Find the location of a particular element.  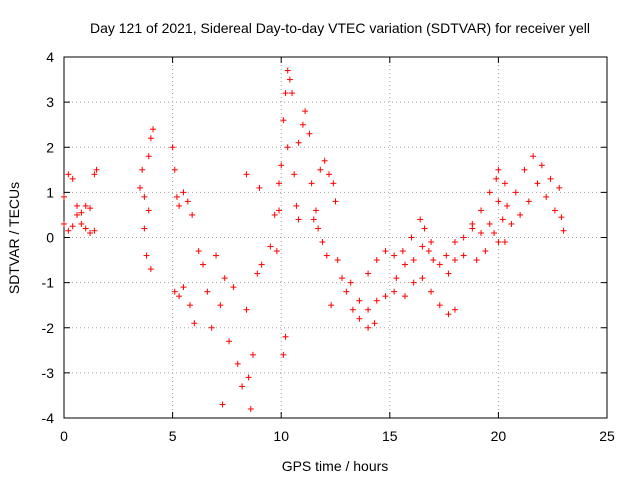

y-axis-label: SDTVAR / TECUs is located at coordinates (14, 238).